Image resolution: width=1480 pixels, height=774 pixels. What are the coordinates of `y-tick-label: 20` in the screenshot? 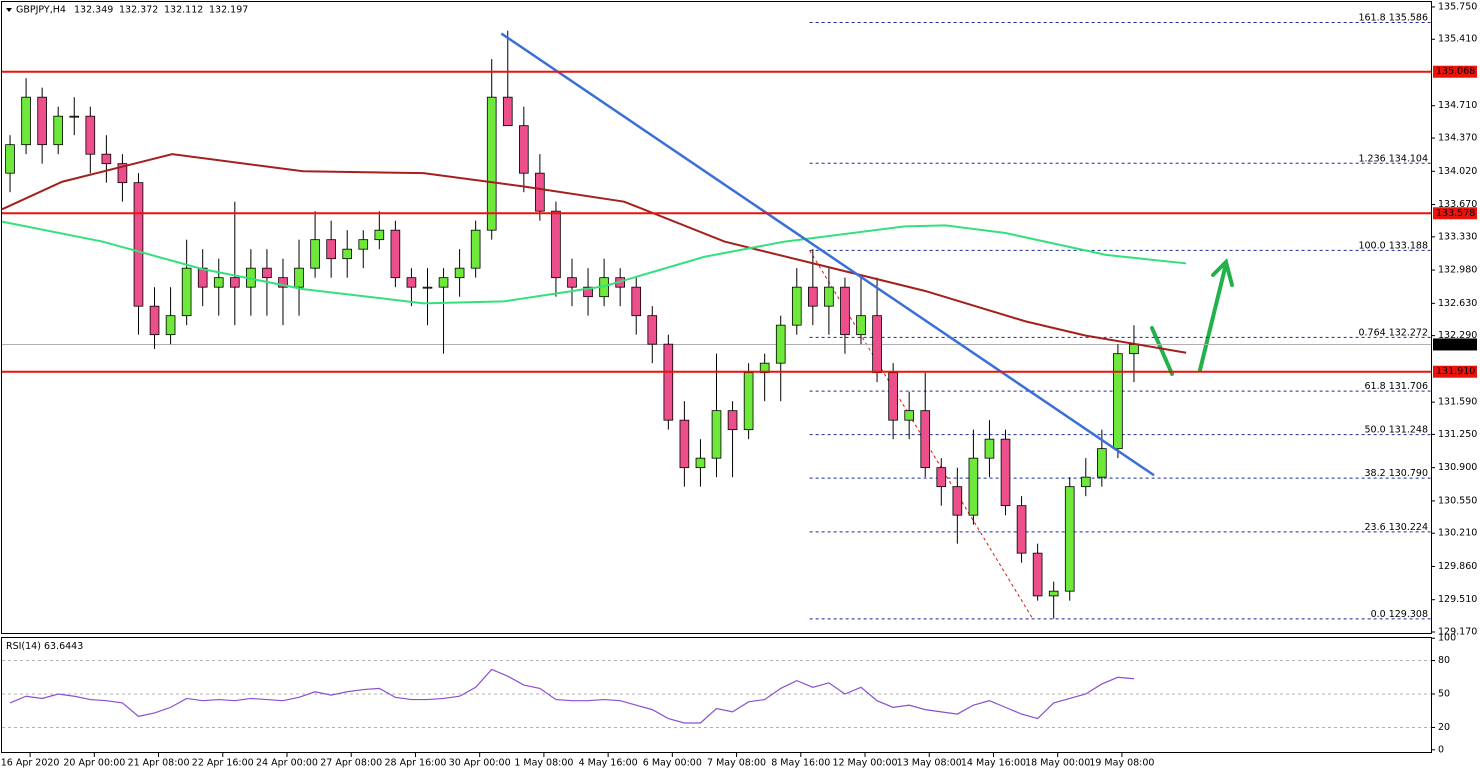 It's located at (1444, 727).